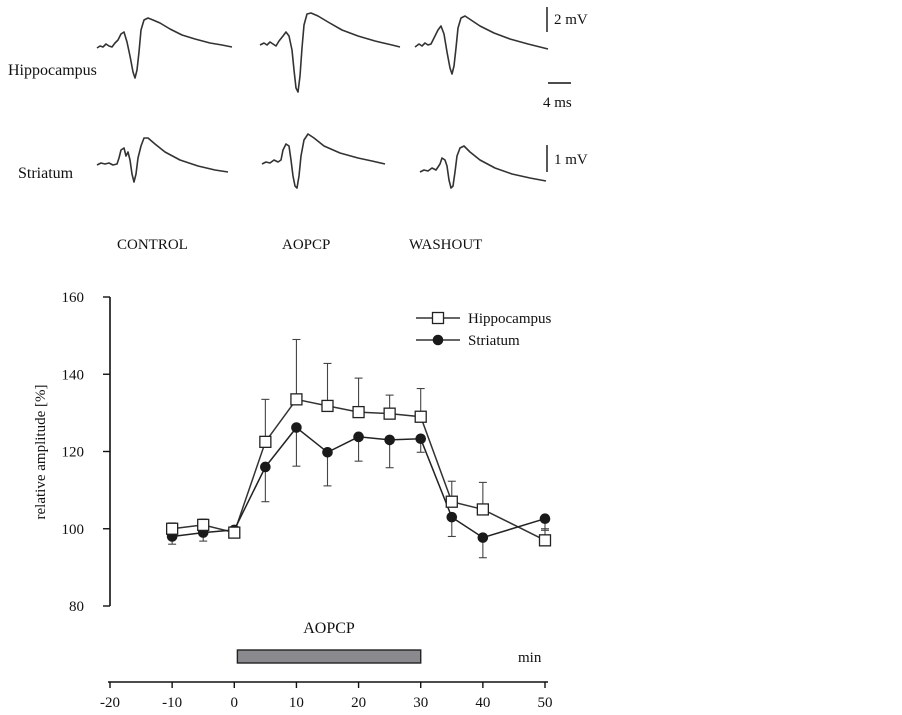 The image size is (902, 715). Describe the element at coordinates (481, 45) in the screenshot. I see `trace-hippo-washout` at that location.